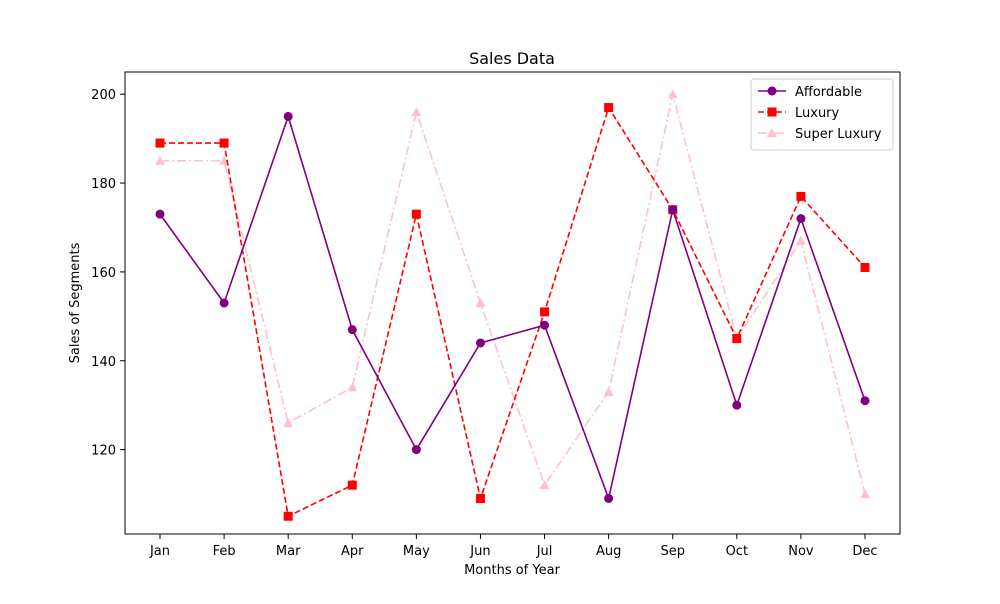  What do you see at coordinates (838, 134) in the screenshot?
I see `legend-label: Super Luxury` at bounding box center [838, 134].